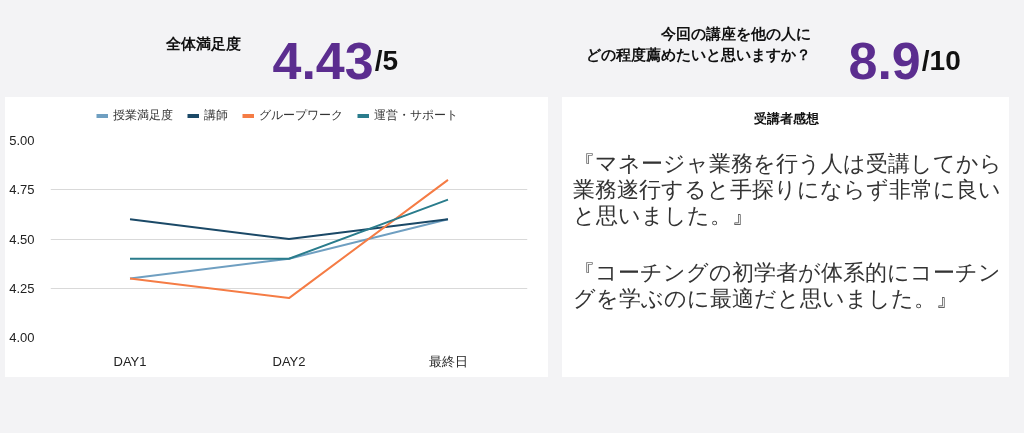  What do you see at coordinates (142, 115) in the screenshot?
I see `legend-label: 授業満足度` at bounding box center [142, 115].